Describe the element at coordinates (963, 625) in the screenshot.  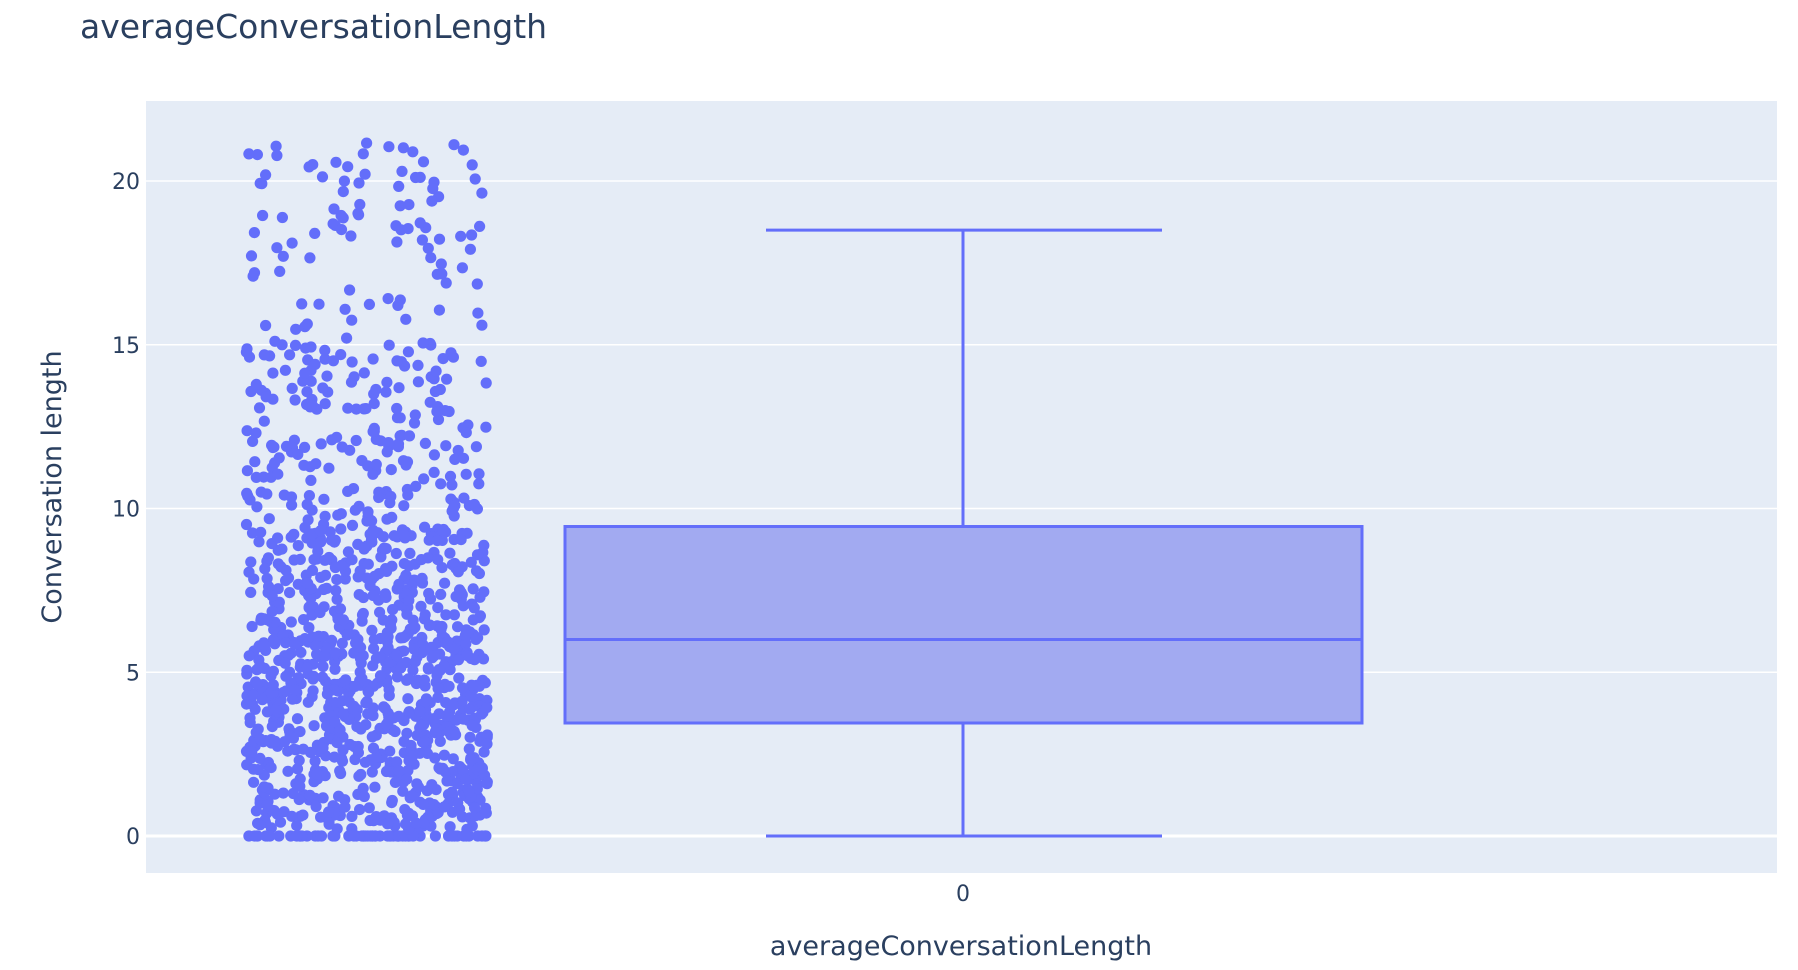
I see `iqr-box` at that location.